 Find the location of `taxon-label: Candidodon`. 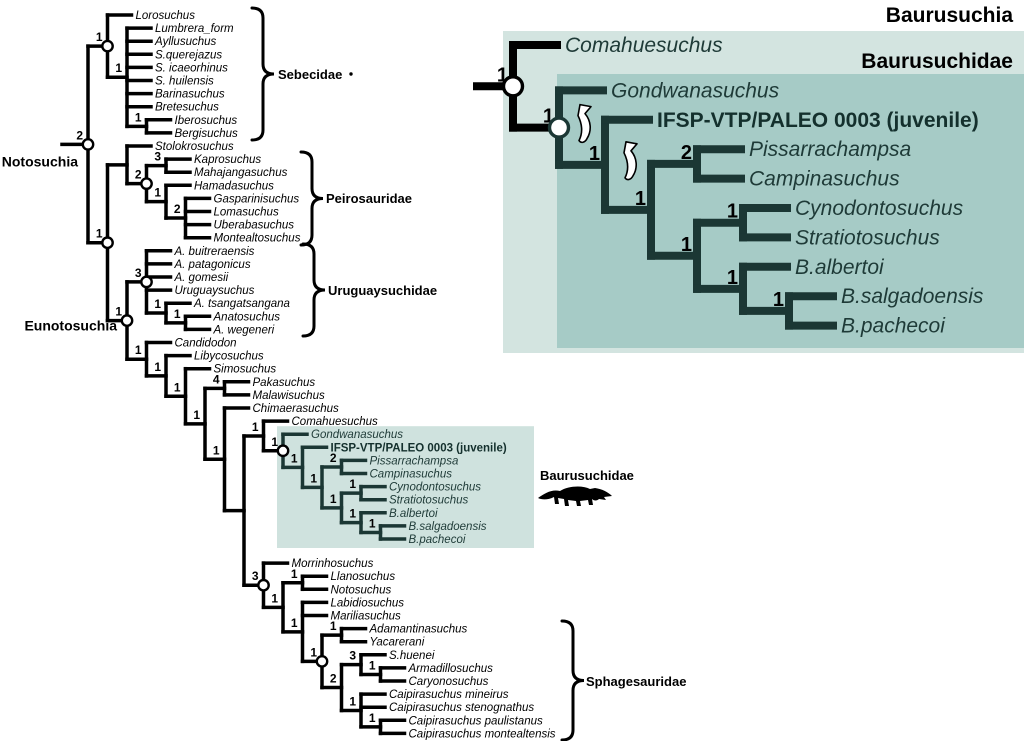

taxon-label: Candidodon is located at coordinates (206, 344).